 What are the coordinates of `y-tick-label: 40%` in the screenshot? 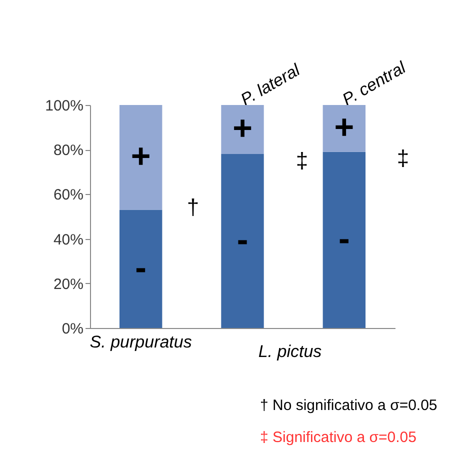 It's located at (68, 239).